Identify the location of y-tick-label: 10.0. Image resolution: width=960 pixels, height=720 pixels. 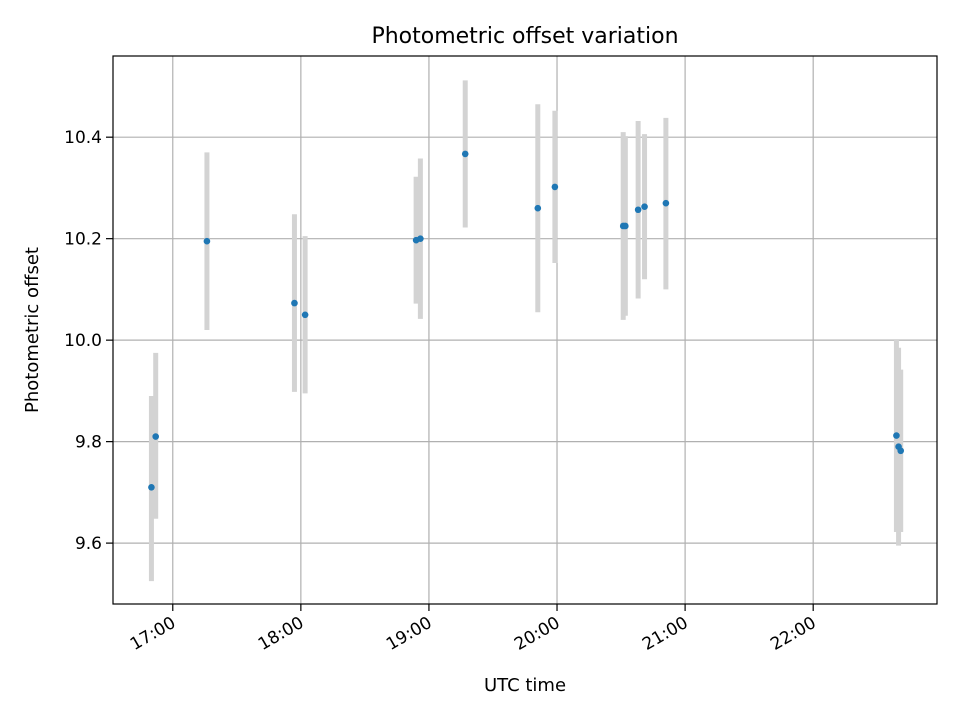
(83, 341).